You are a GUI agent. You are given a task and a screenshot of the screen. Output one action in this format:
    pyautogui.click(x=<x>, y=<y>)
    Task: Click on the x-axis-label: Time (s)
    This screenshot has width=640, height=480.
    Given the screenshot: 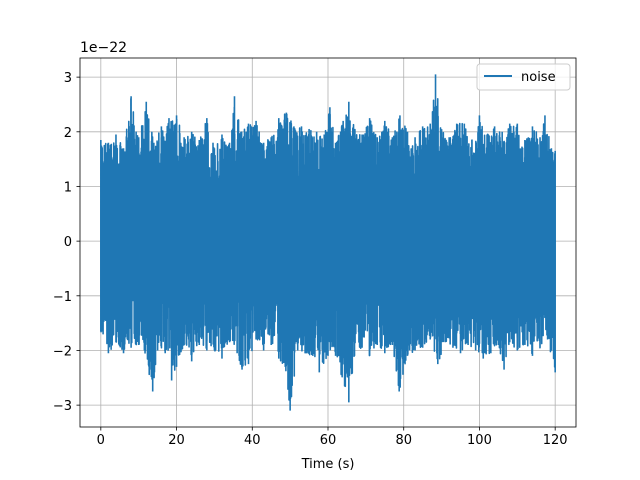 What is the action you would take?
    pyautogui.click(x=328, y=464)
    